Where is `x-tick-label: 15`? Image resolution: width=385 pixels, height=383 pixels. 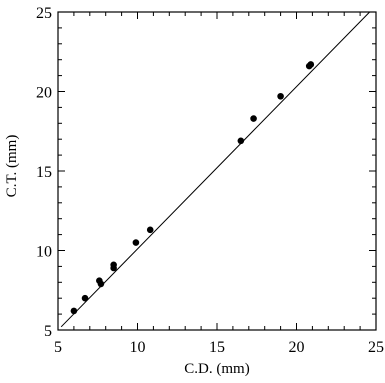 x-tick-label: 15 is located at coordinates (217, 347).